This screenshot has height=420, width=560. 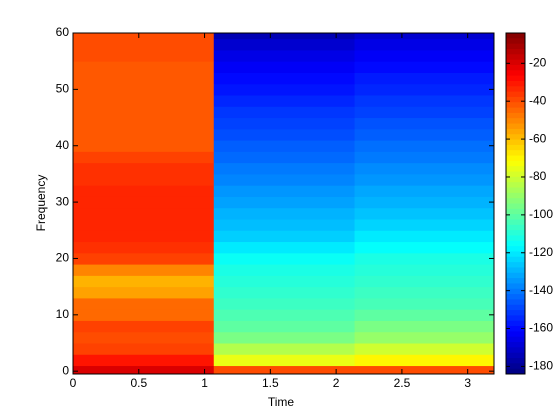 What do you see at coordinates (63, 258) in the screenshot?
I see `y-tick-label: 20` at bounding box center [63, 258].